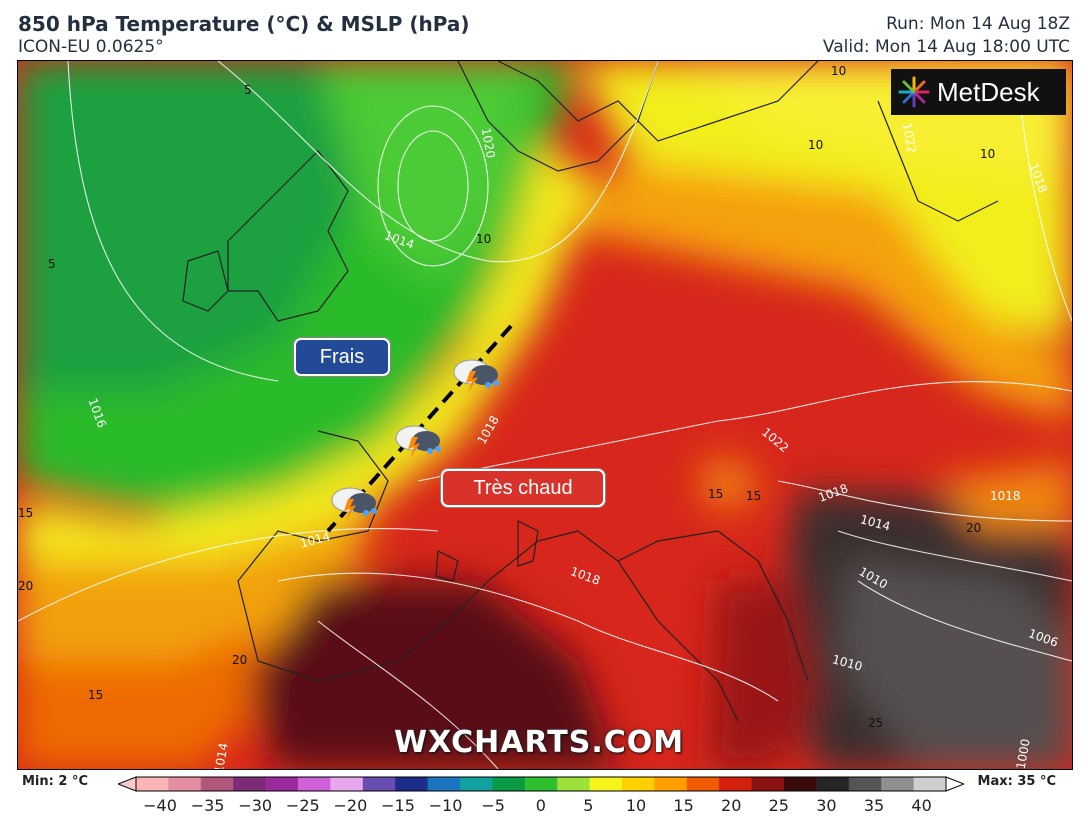 This screenshot has height=833, width=1088. Describe the element at coordinates (55, 781) in the screenshot. I see `legend-min: Min: 2 °C` at that location.